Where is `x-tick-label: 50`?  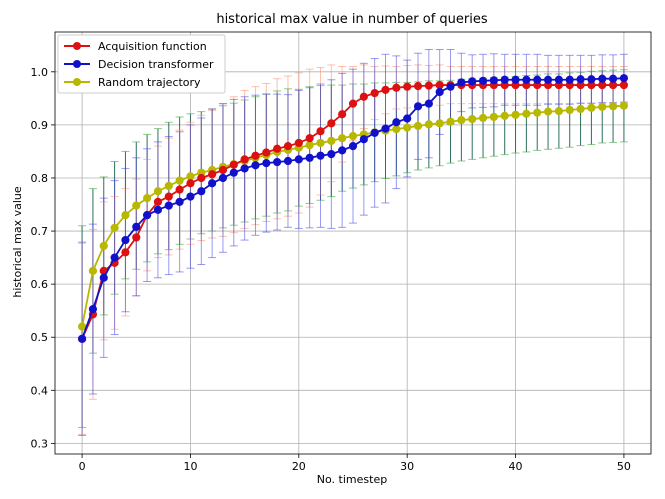 x-tick-label: 50 is located at coordinates (624, 466).